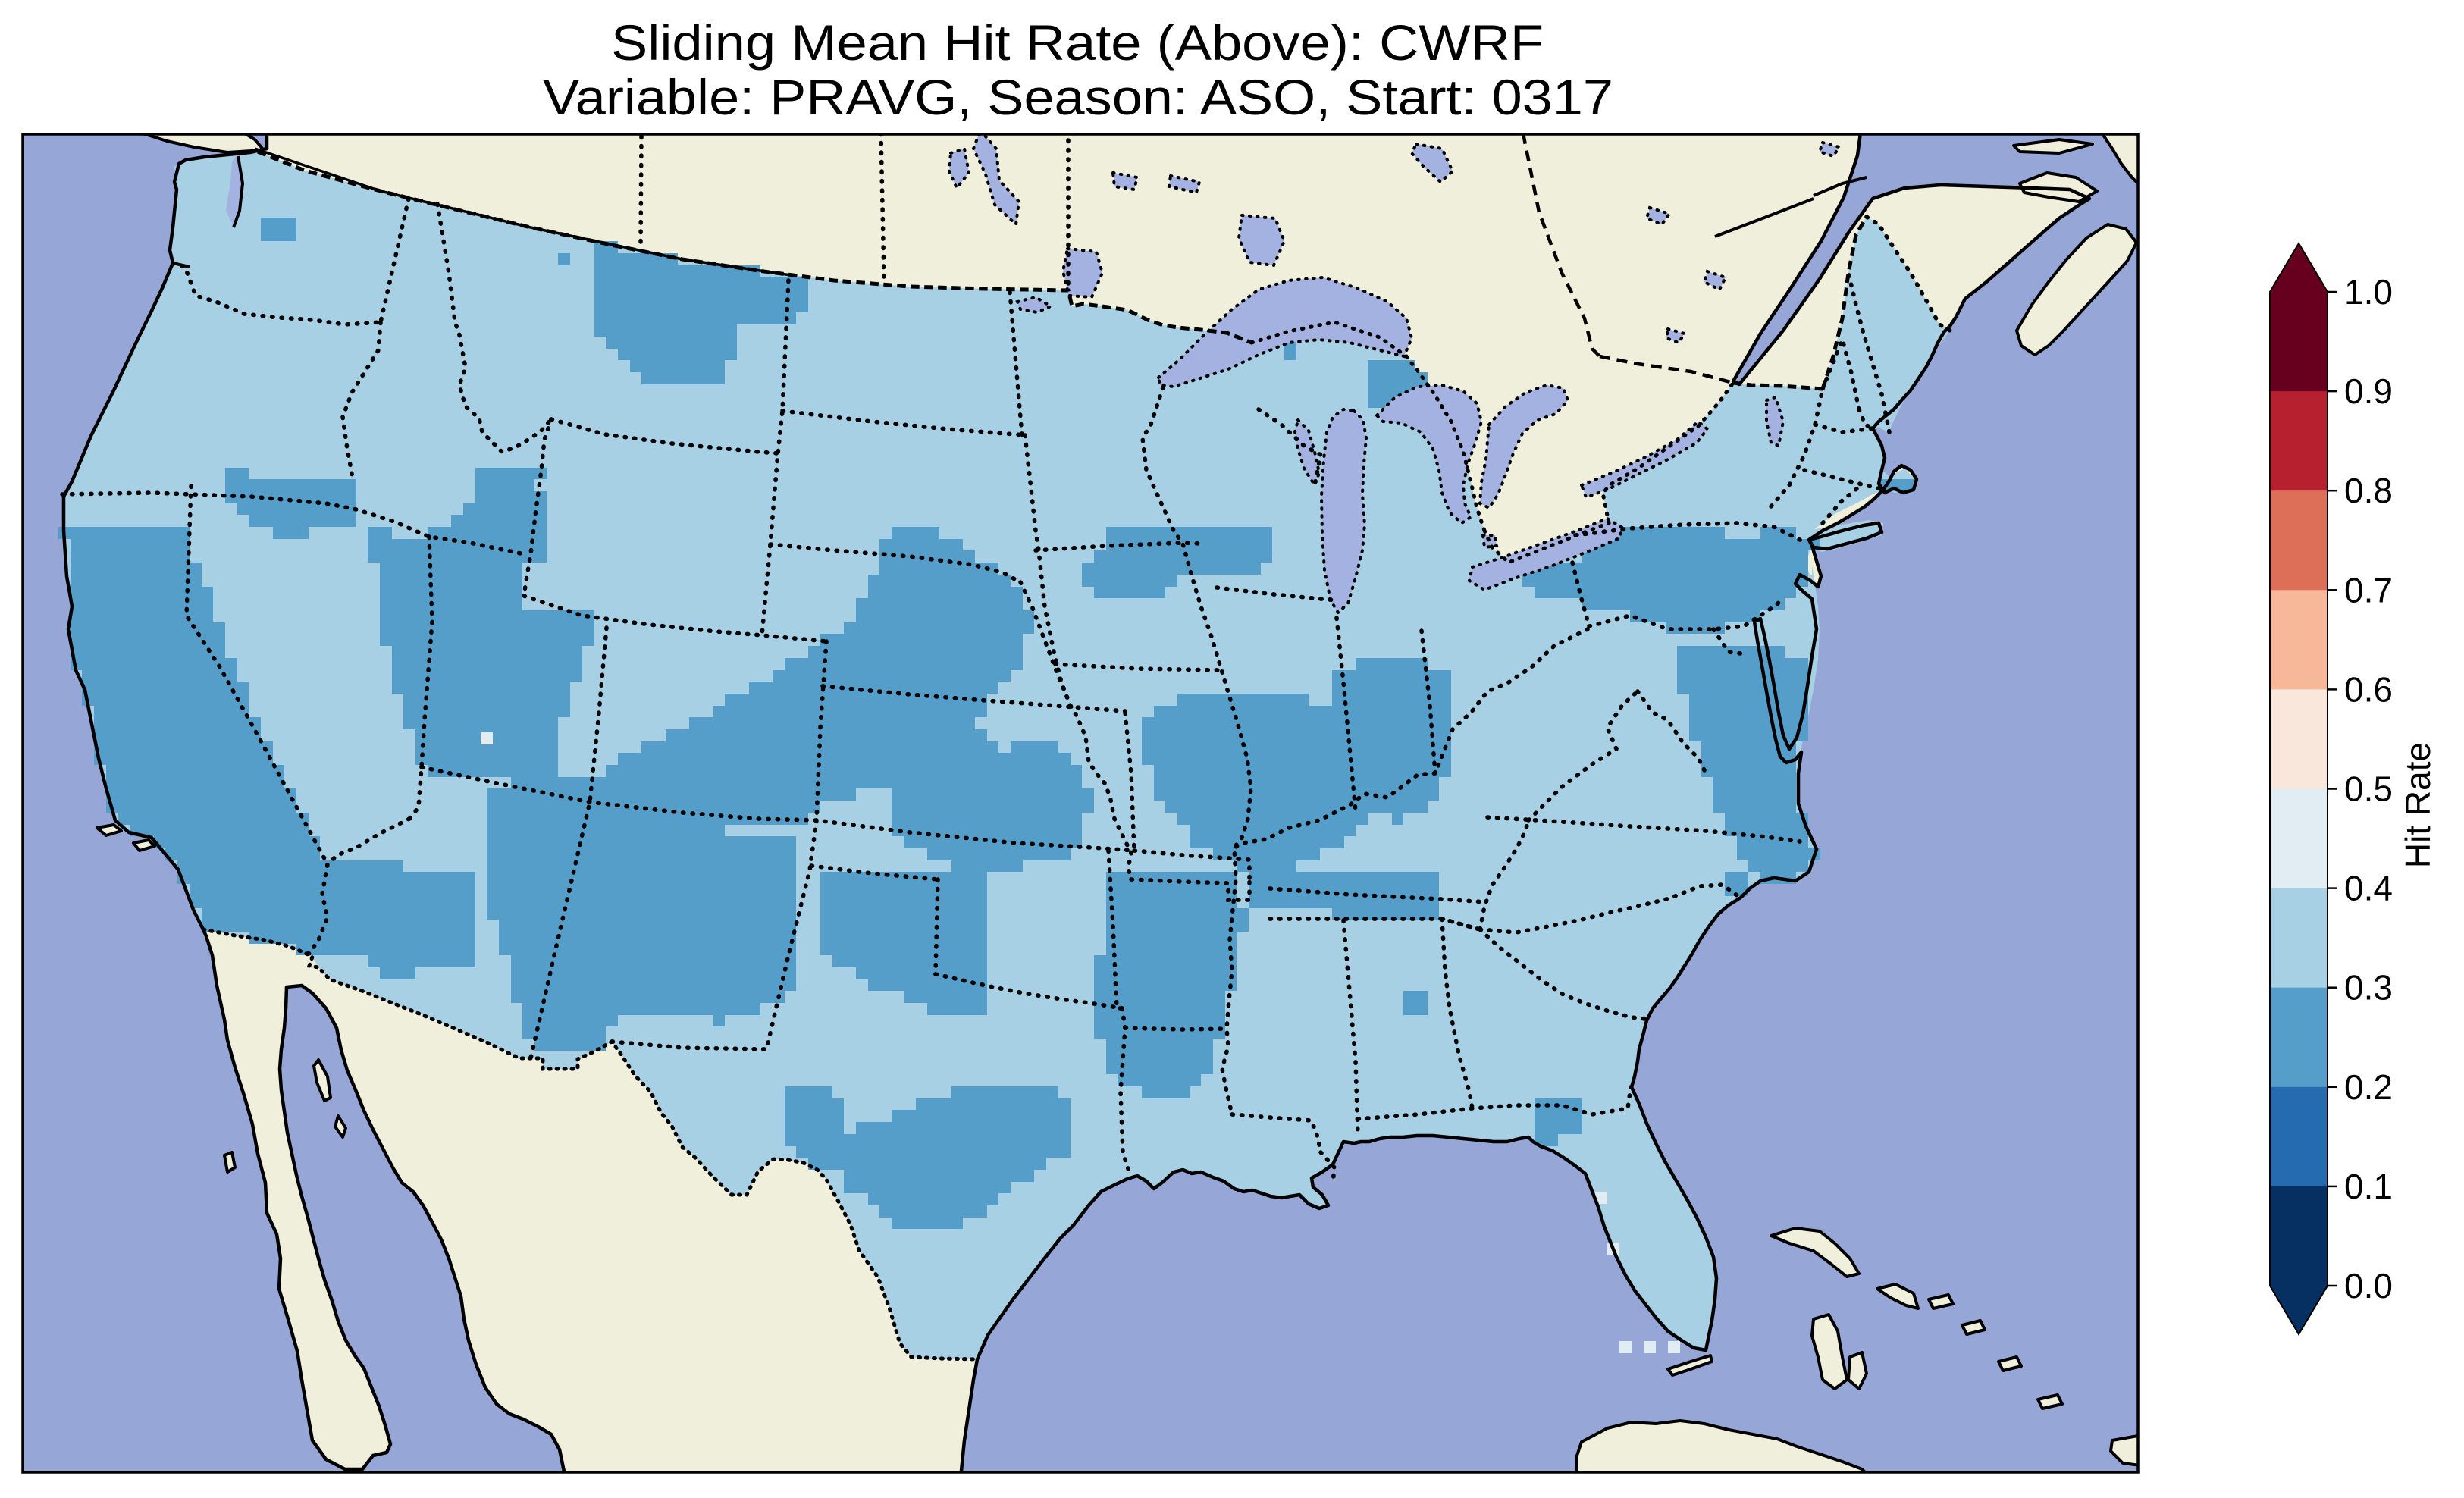 This screenshot has width=2464, height=1498. Describe the element at coordinates (2368, 1285) in the screenshot. I see `svg-text: 0.0` at that location.